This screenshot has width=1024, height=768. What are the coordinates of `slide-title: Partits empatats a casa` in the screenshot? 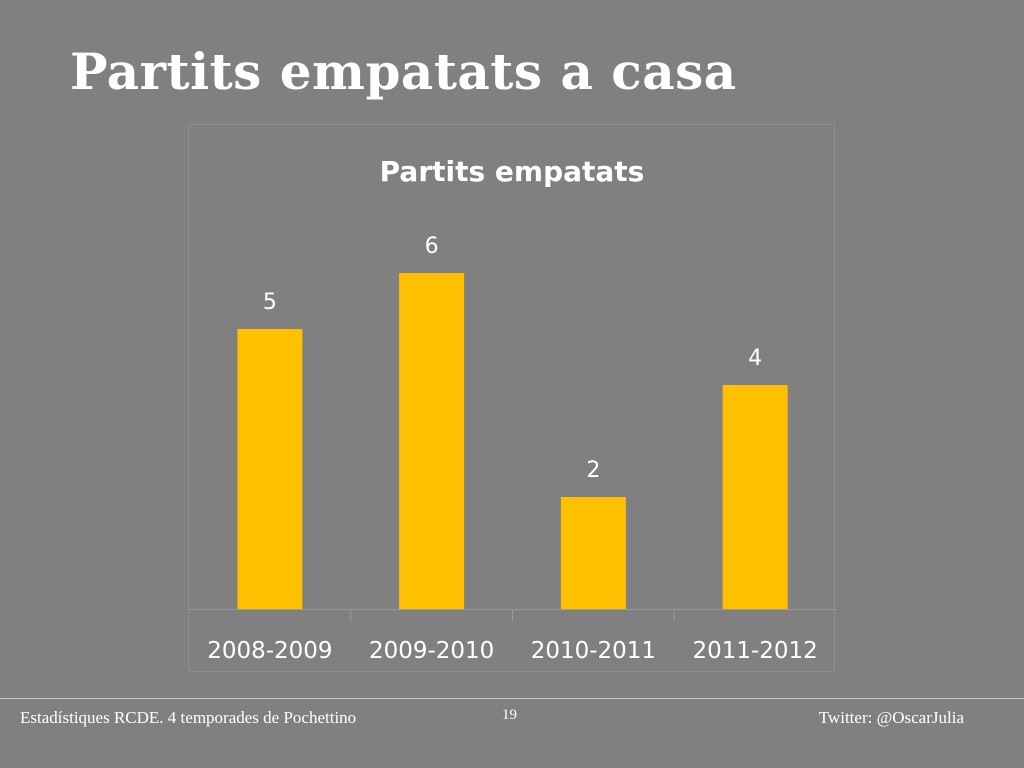 It's located at (403, 71).